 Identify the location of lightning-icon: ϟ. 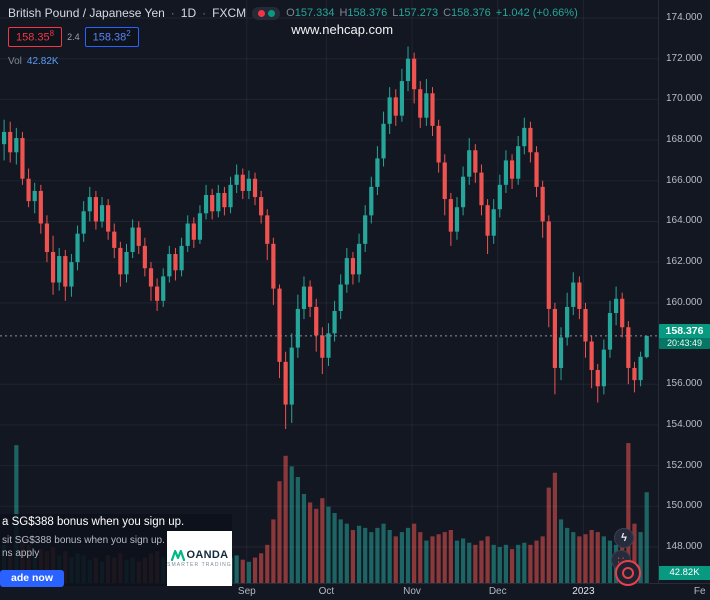
(624, 538).